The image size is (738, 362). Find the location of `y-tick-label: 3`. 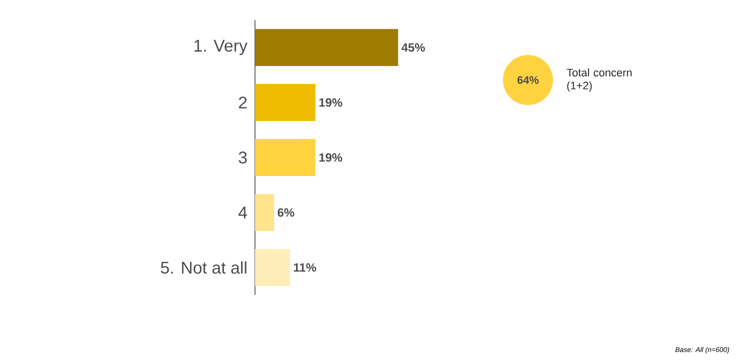

y-tick-label: 3 is located at coordinates (242, 158).